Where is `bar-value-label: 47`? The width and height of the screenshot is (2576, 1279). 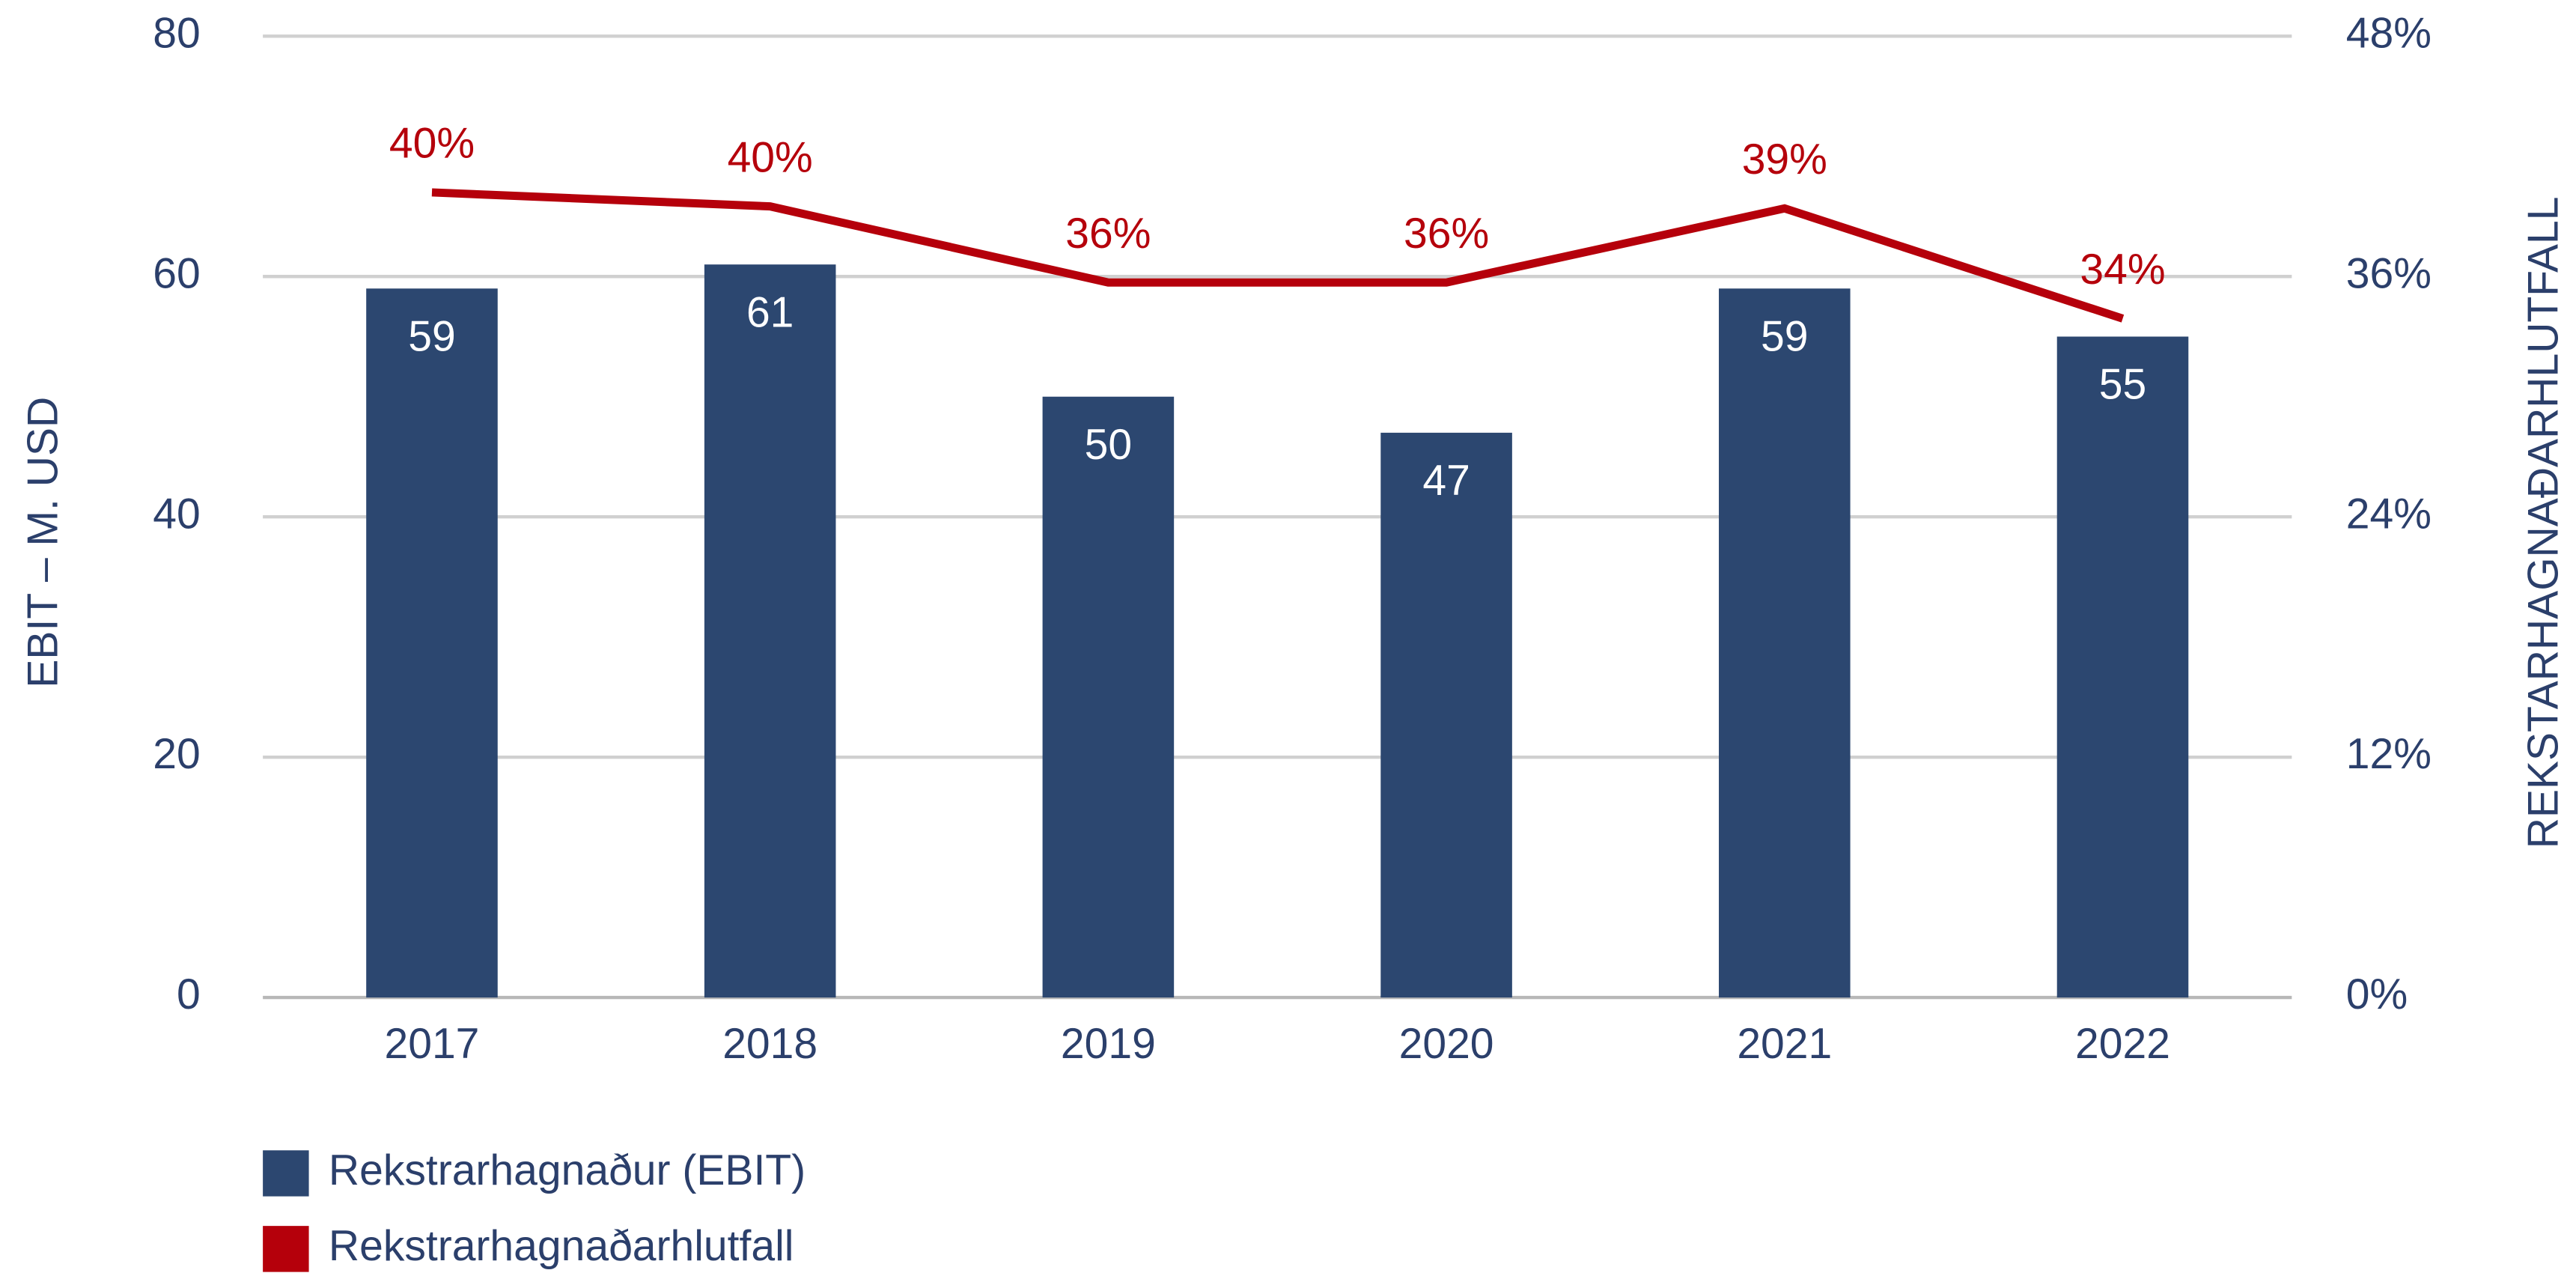
bar-value-label: 47 is located at coordinates (1446, 481).